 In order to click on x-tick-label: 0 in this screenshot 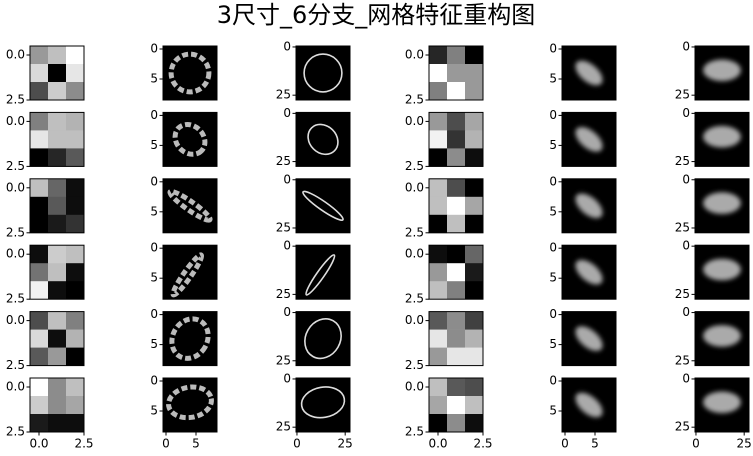, I will do `click(297, 444)`.